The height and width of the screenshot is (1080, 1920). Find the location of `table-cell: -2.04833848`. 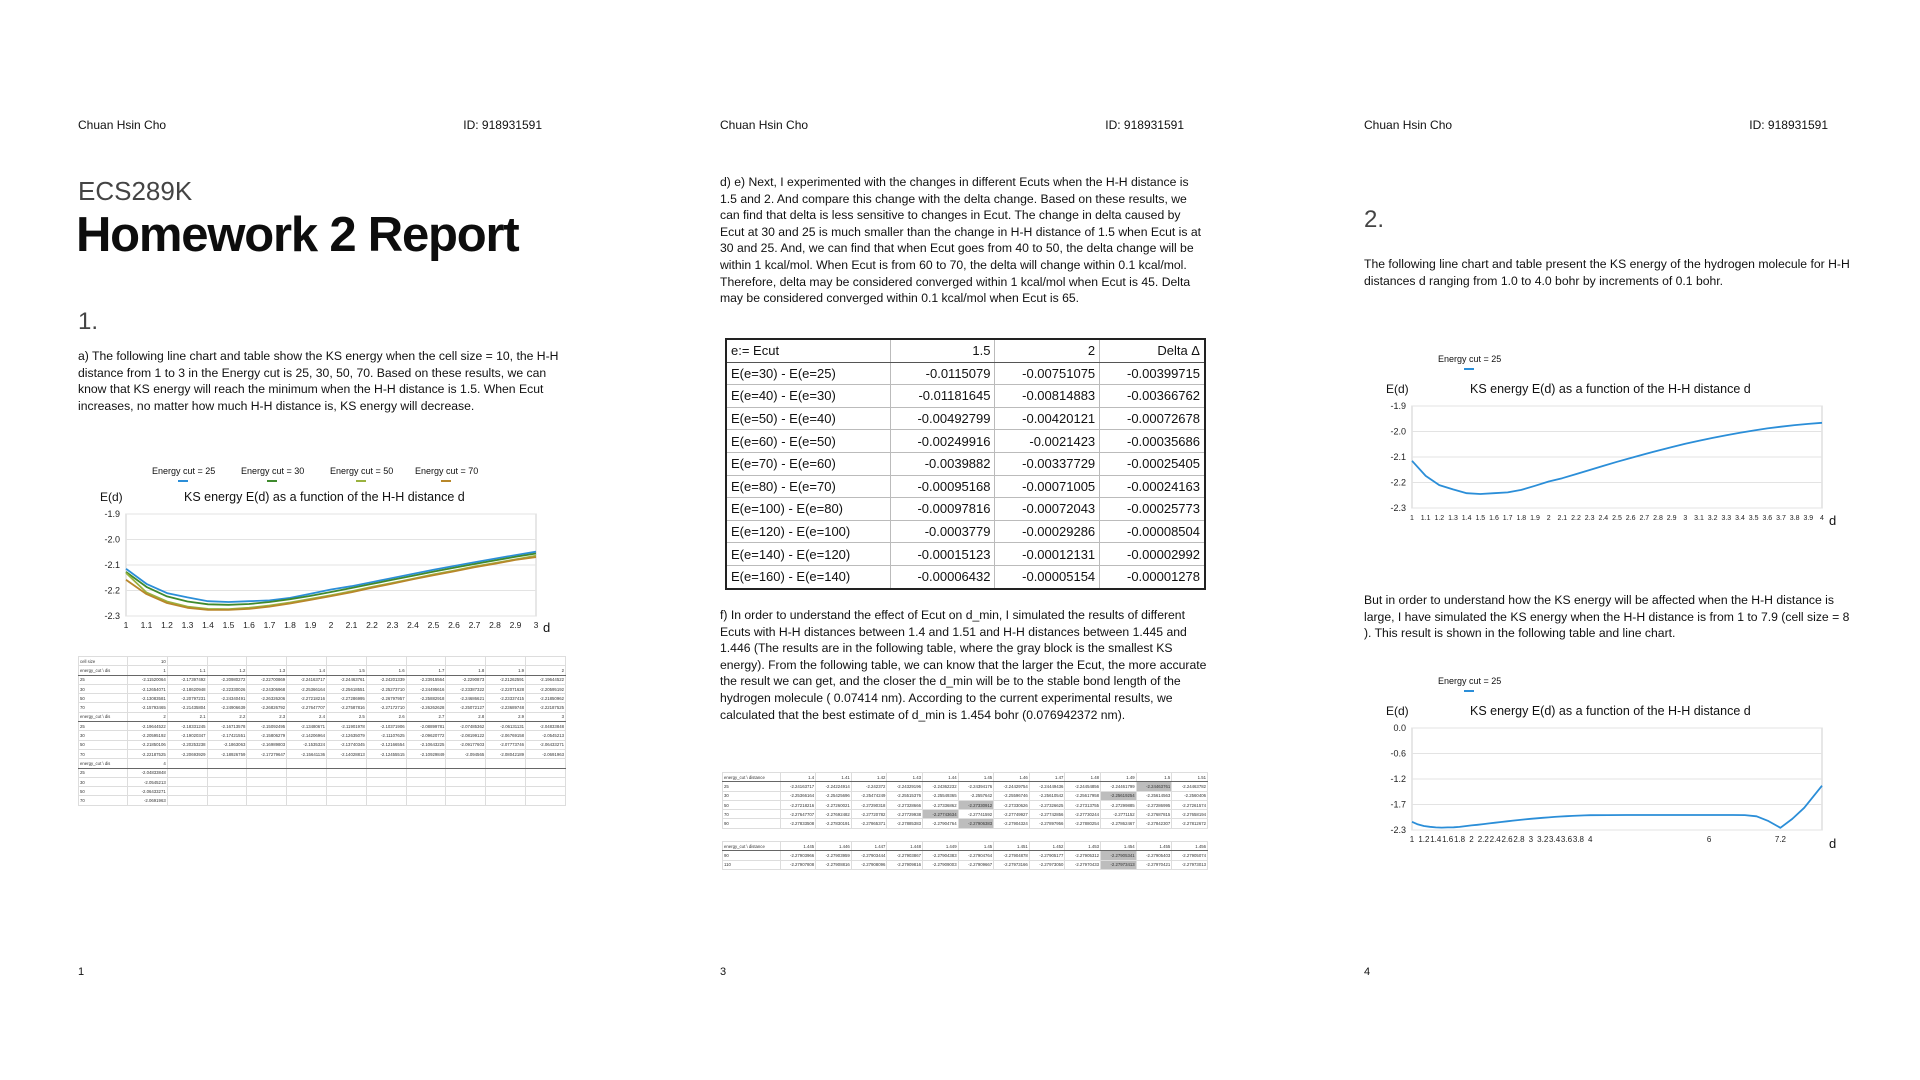

table-cell: -2.04833848 is located at coordinates (545, 726).